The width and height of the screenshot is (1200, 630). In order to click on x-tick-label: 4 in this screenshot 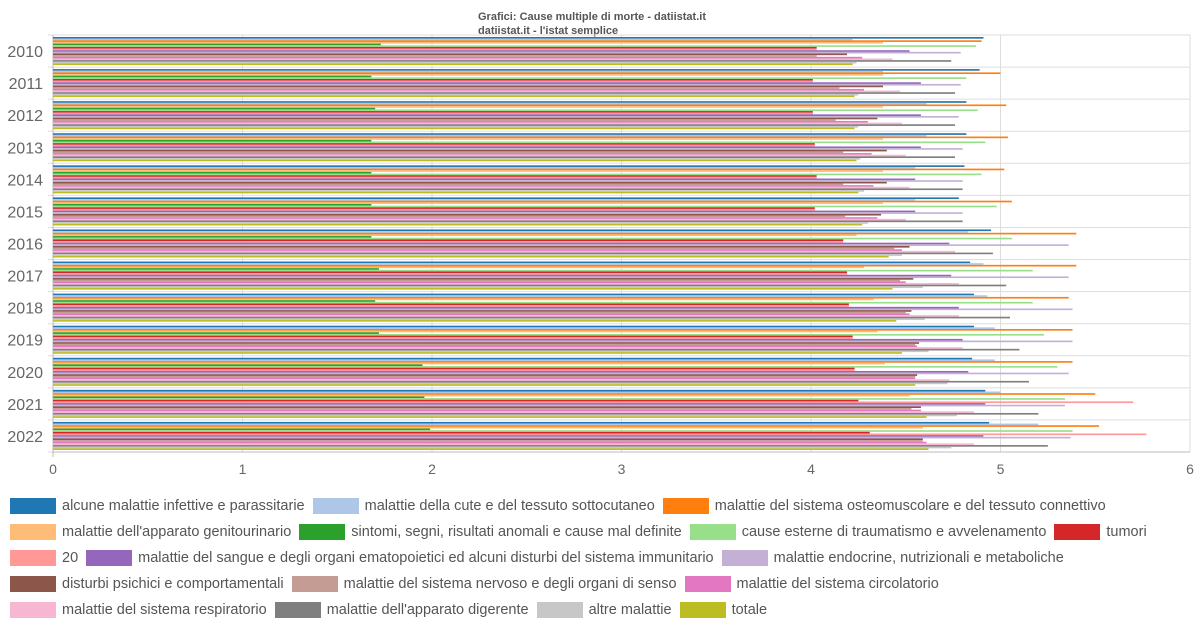, I will do `click(811, 469)`.